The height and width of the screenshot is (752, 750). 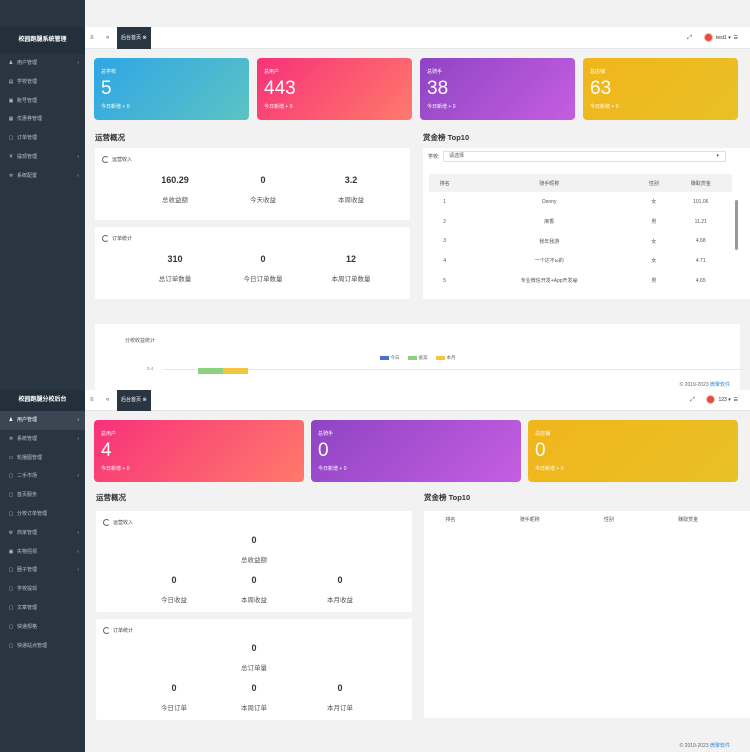 I want to click on table-cell: 5, so click(x=445, y=280).